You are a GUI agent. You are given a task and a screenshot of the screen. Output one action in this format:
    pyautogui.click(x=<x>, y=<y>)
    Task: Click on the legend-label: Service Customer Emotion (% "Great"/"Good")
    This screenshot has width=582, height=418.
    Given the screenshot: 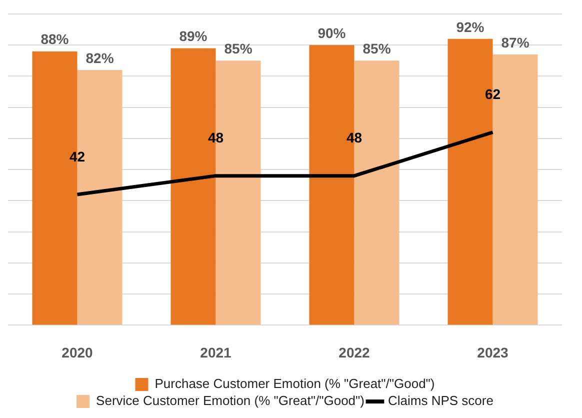 What is the action you would take?
    pyautogui.click(x=230, y=400)
    